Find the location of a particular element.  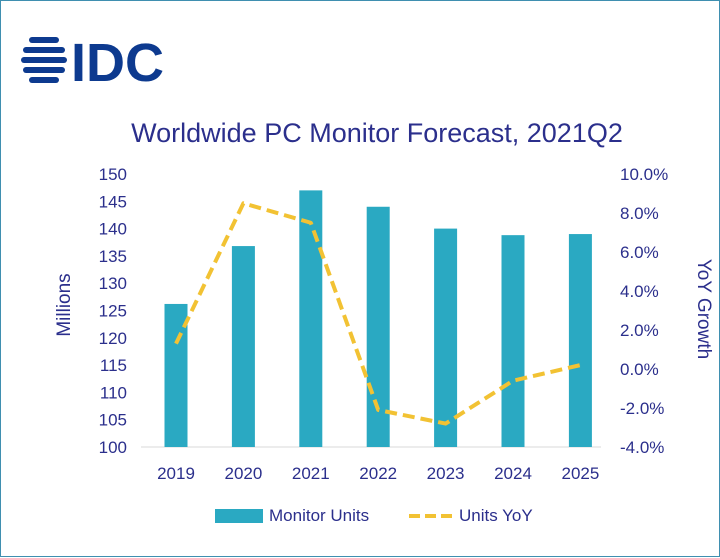

y2-tick-label: -2.0% is located at coordinates (642, 408).